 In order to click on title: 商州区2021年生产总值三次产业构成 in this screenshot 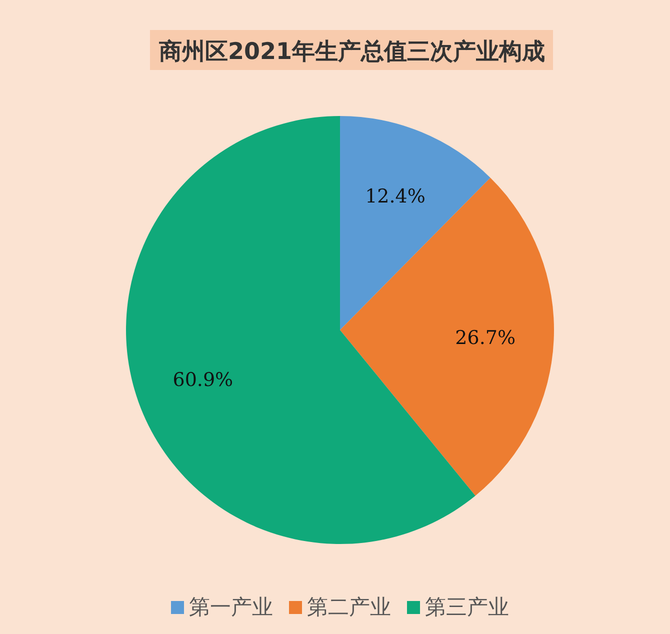, I will do `click(351, 50)`.